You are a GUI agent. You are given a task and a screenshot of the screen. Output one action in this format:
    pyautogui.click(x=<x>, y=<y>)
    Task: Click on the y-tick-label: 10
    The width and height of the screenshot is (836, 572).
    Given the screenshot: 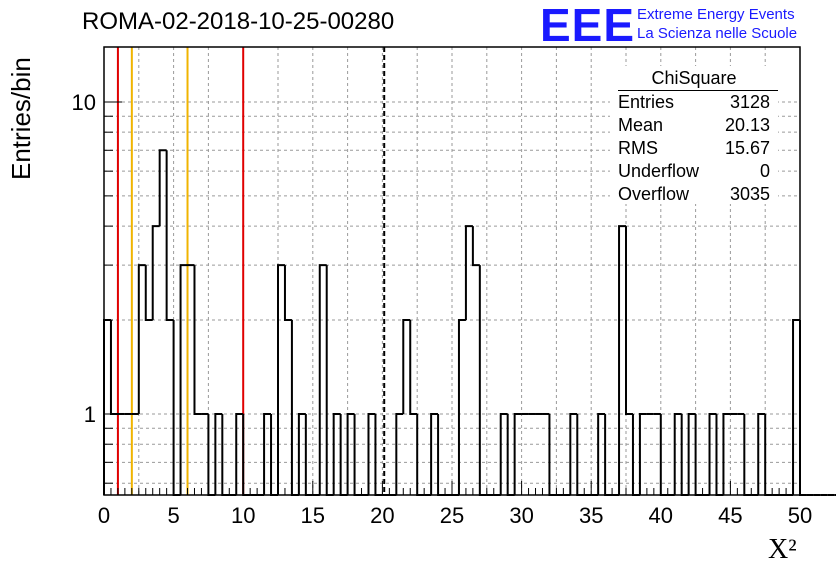 What is the action you would take?
    pyautogui.click(x=84, y=102)
    